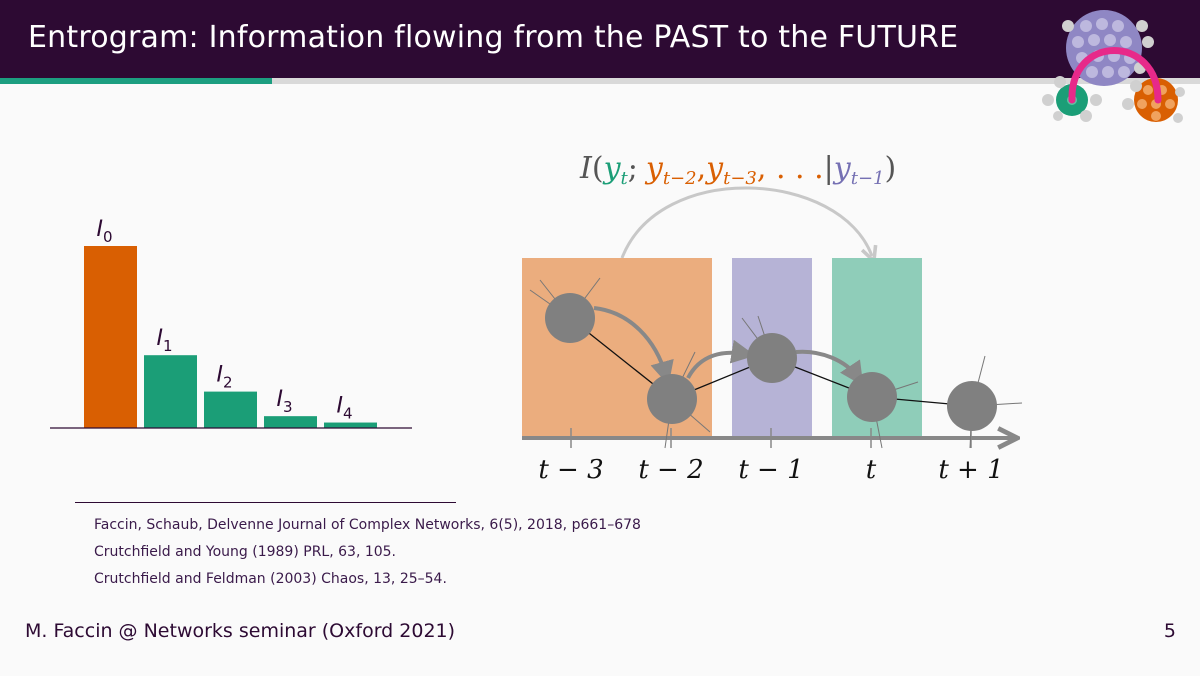  Describe the element at coordinates (670, 470) in the screenshot. I see `time-label-t-minus-2: t − 2` at that location.